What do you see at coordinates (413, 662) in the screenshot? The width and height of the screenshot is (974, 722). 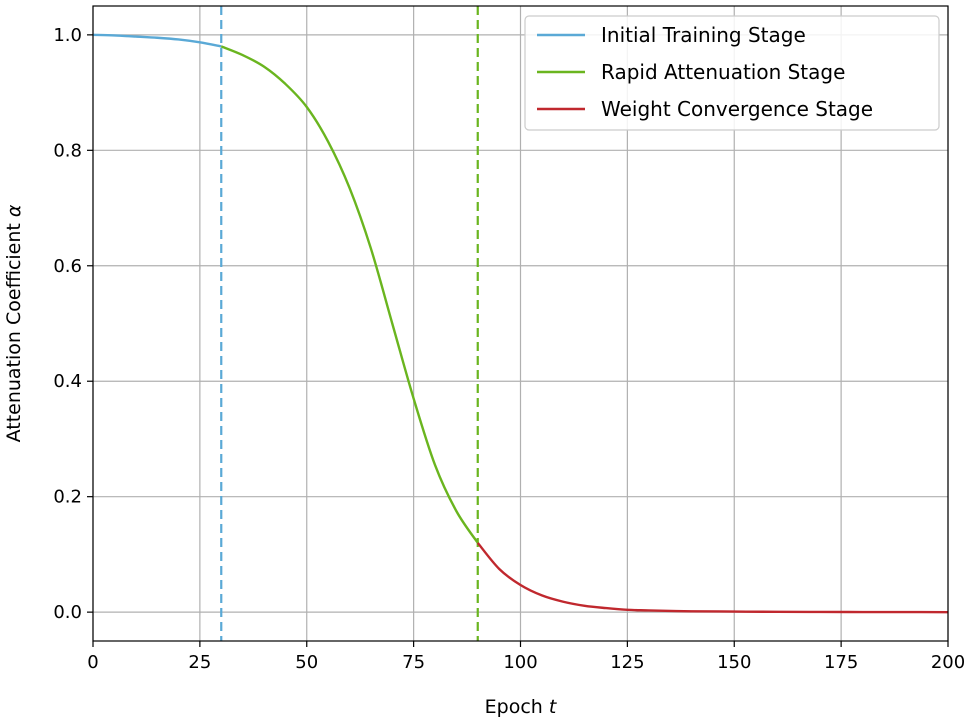 I see `x-tick-label: 75` at bounding box center [413, 662].